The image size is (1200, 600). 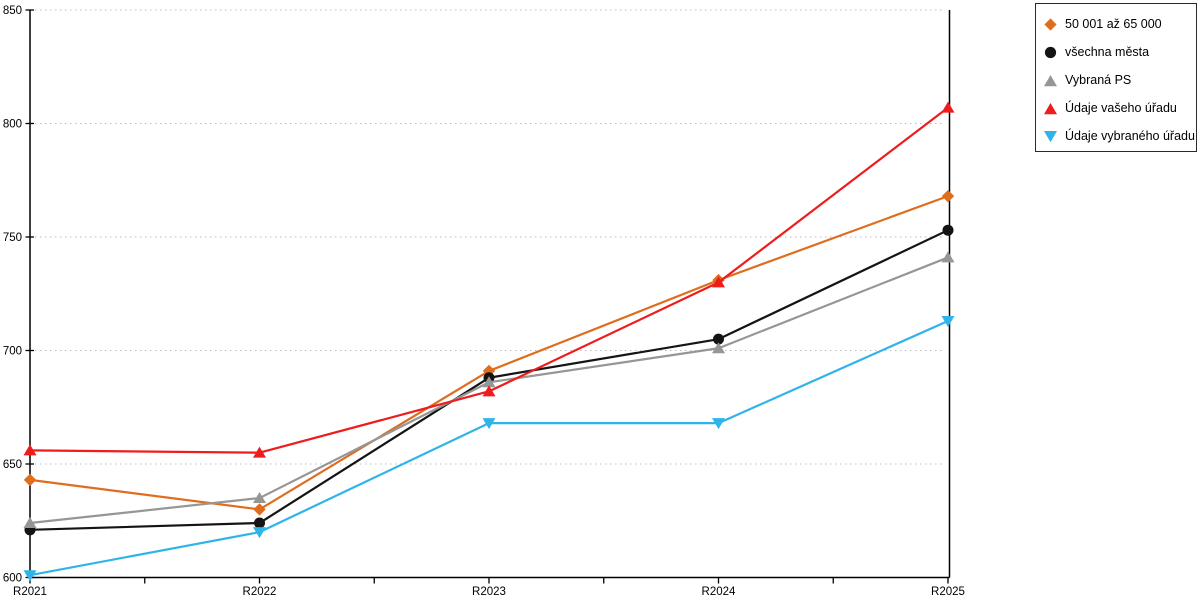 I want to click on y-tick-label: 600, so click(x=12, y=579).